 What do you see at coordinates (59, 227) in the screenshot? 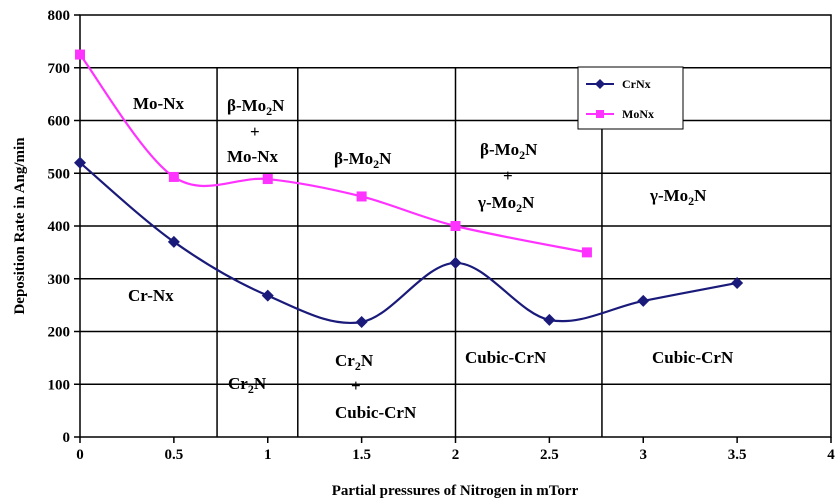
I see `y-tick-label-400: 400` at bounding box center [59, 227].